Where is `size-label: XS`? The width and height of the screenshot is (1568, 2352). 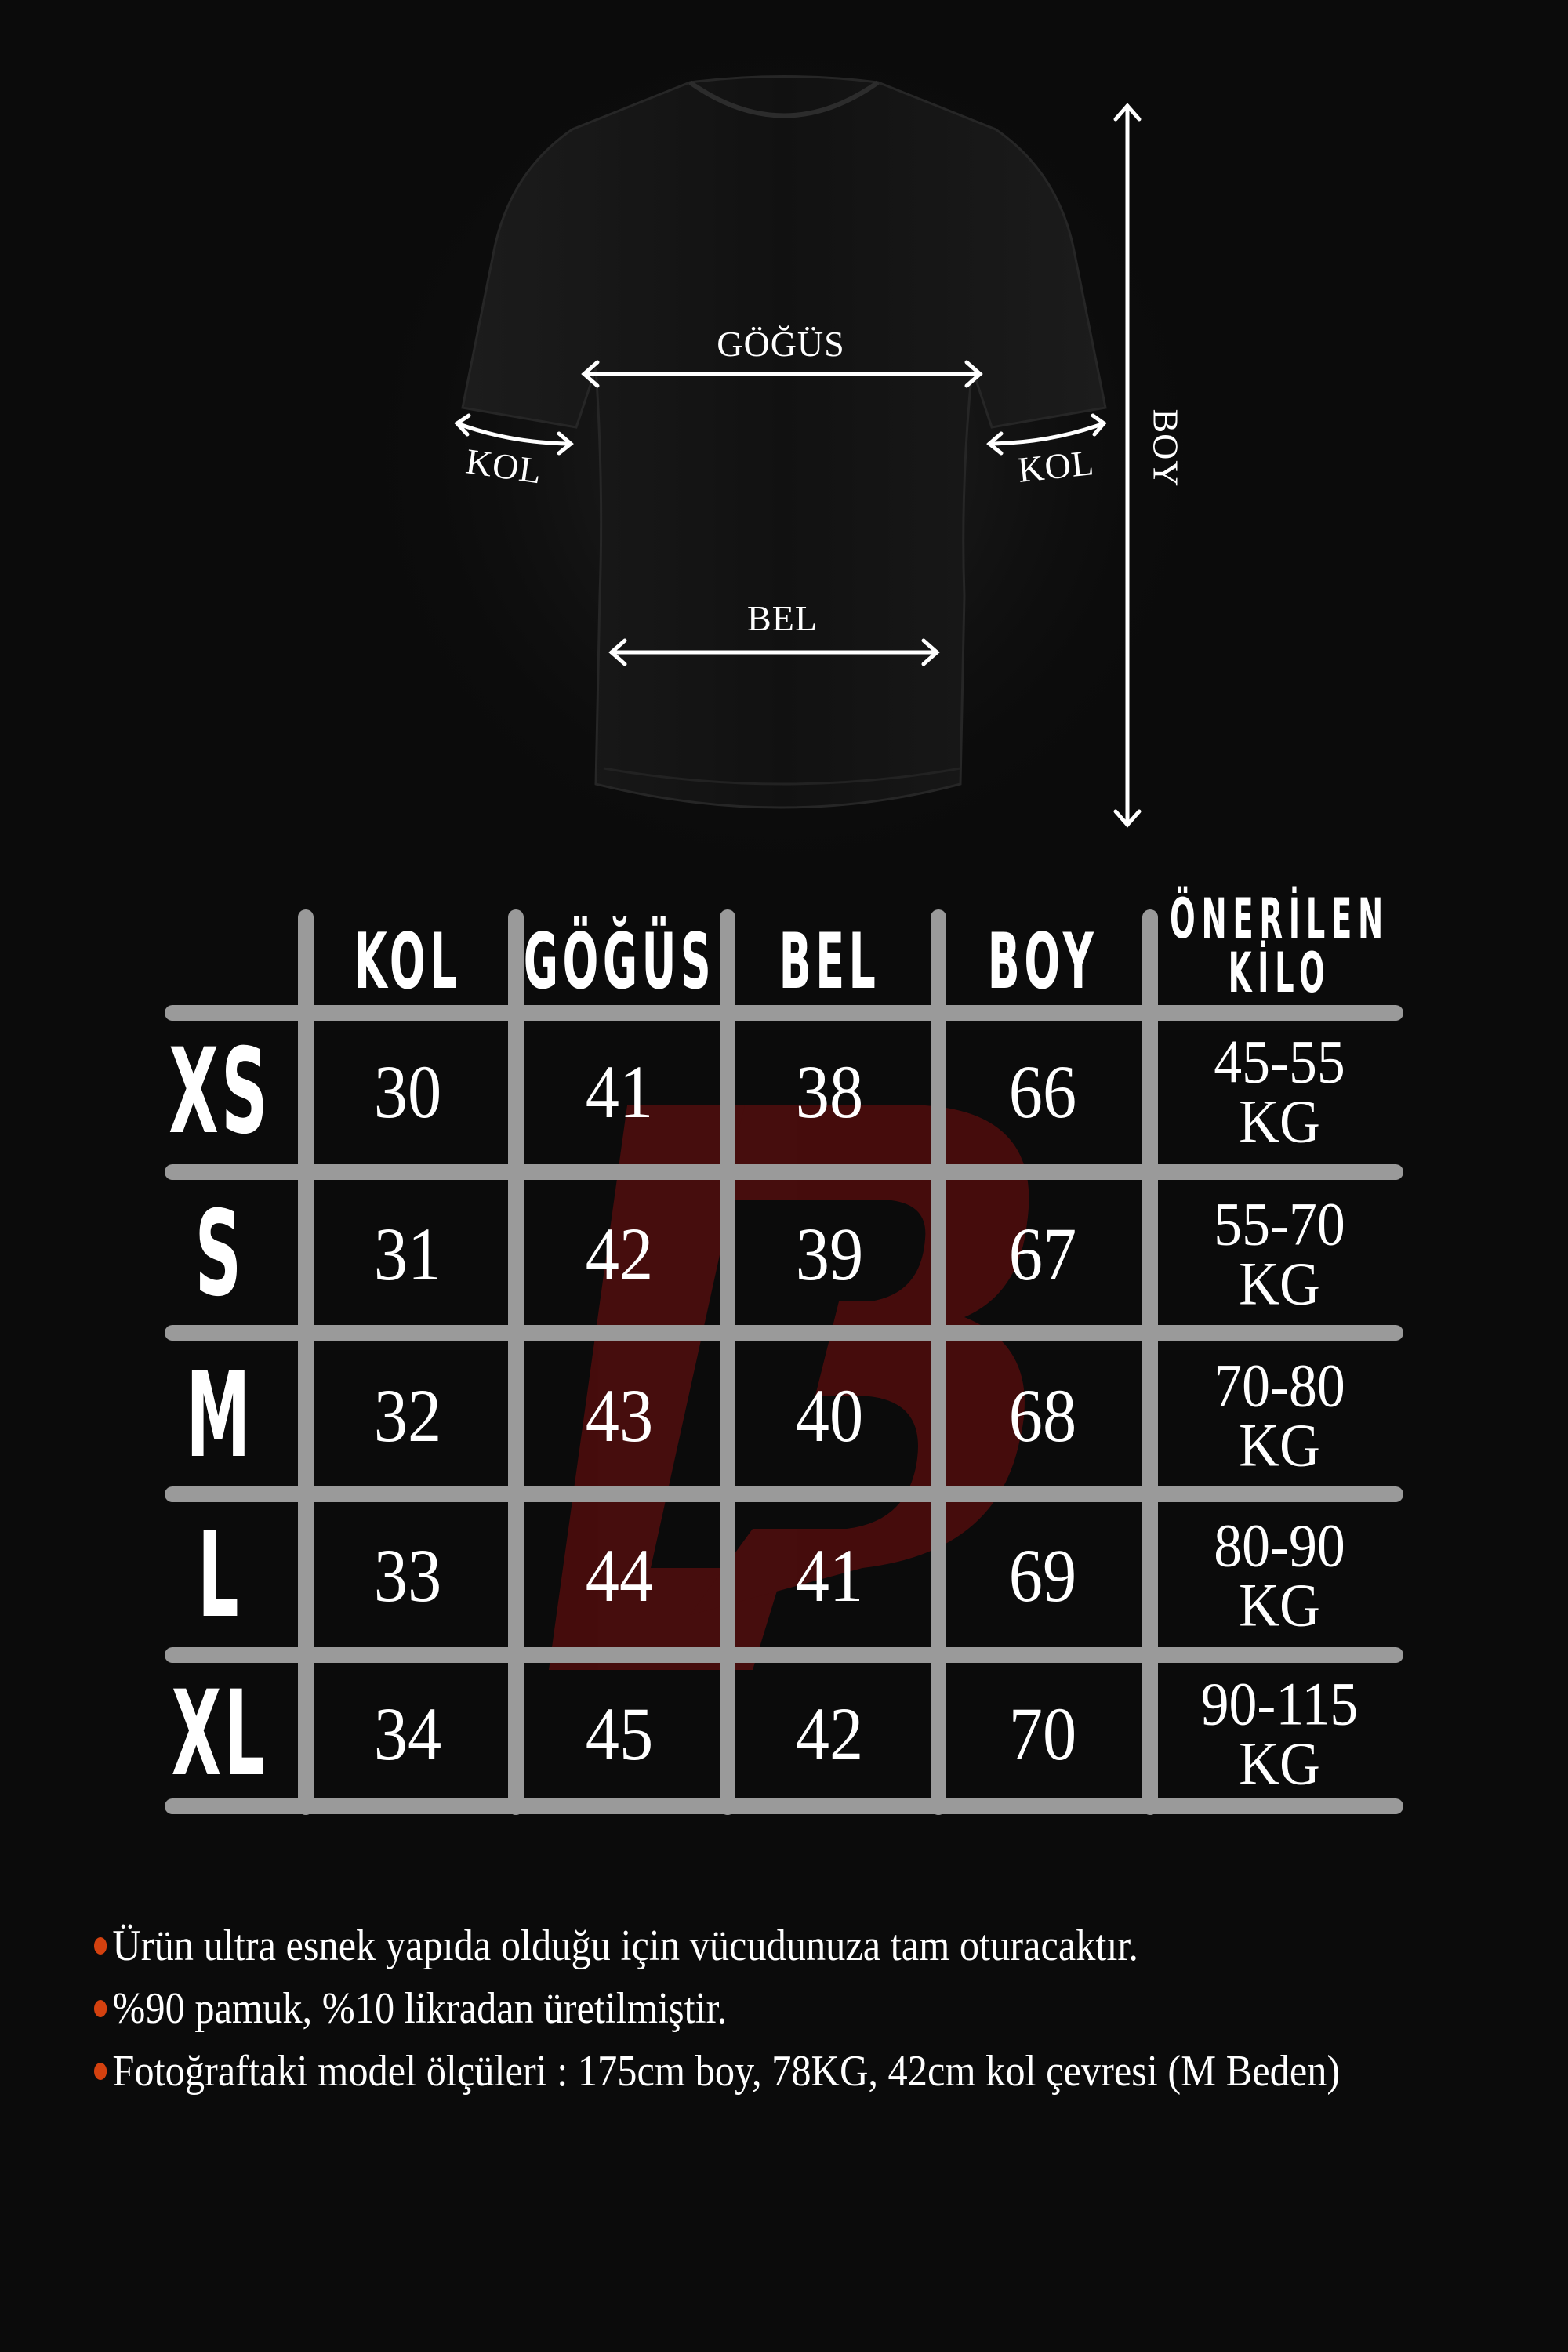 size-label: XS is located at coordinates (219, 1092).